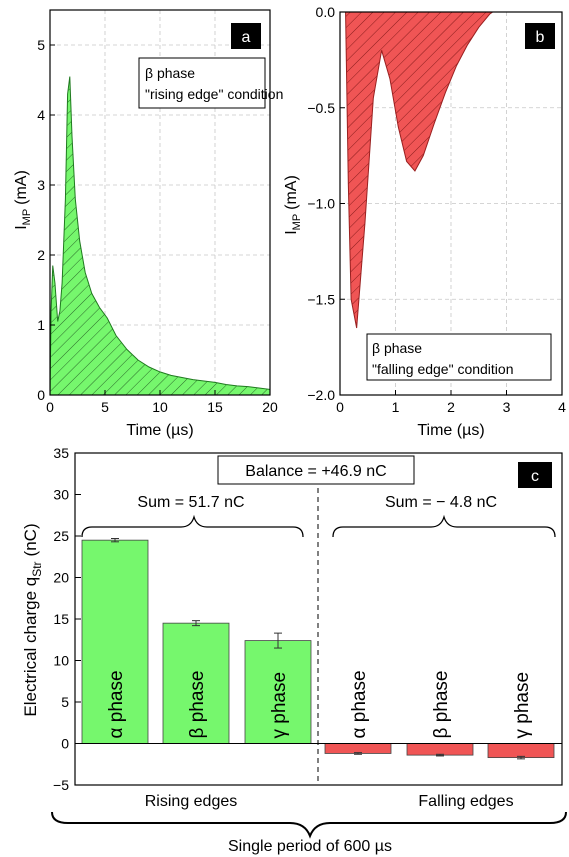  I want to click on brace-period, so click(309, 825).